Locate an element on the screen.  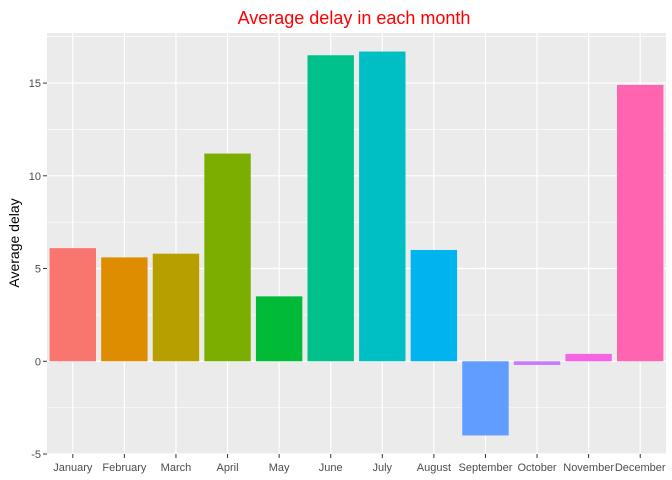
x-tick-label: October is located at coordinates (536, 468).